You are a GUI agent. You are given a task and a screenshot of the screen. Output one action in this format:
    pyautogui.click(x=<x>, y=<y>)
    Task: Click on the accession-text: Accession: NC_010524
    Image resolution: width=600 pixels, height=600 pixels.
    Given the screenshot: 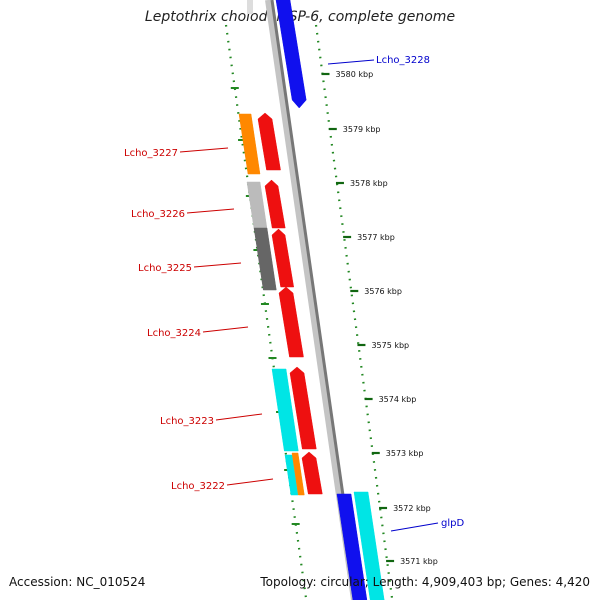 What is the action you would take?
    pyautogui.click(x=77, y=582)
    